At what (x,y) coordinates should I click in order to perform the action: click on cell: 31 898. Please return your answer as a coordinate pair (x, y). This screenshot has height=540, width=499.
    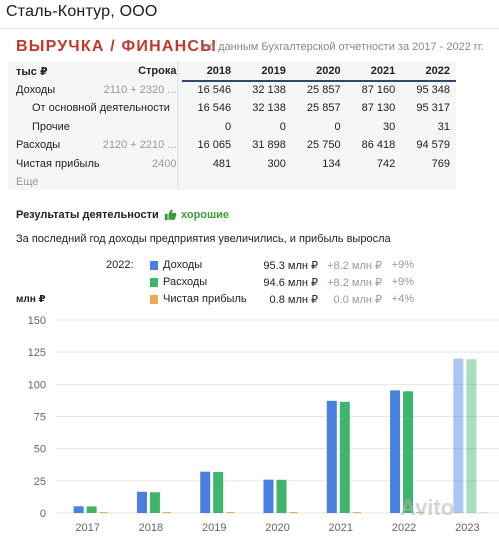
    Looking at the image, I should click on (269, 145).